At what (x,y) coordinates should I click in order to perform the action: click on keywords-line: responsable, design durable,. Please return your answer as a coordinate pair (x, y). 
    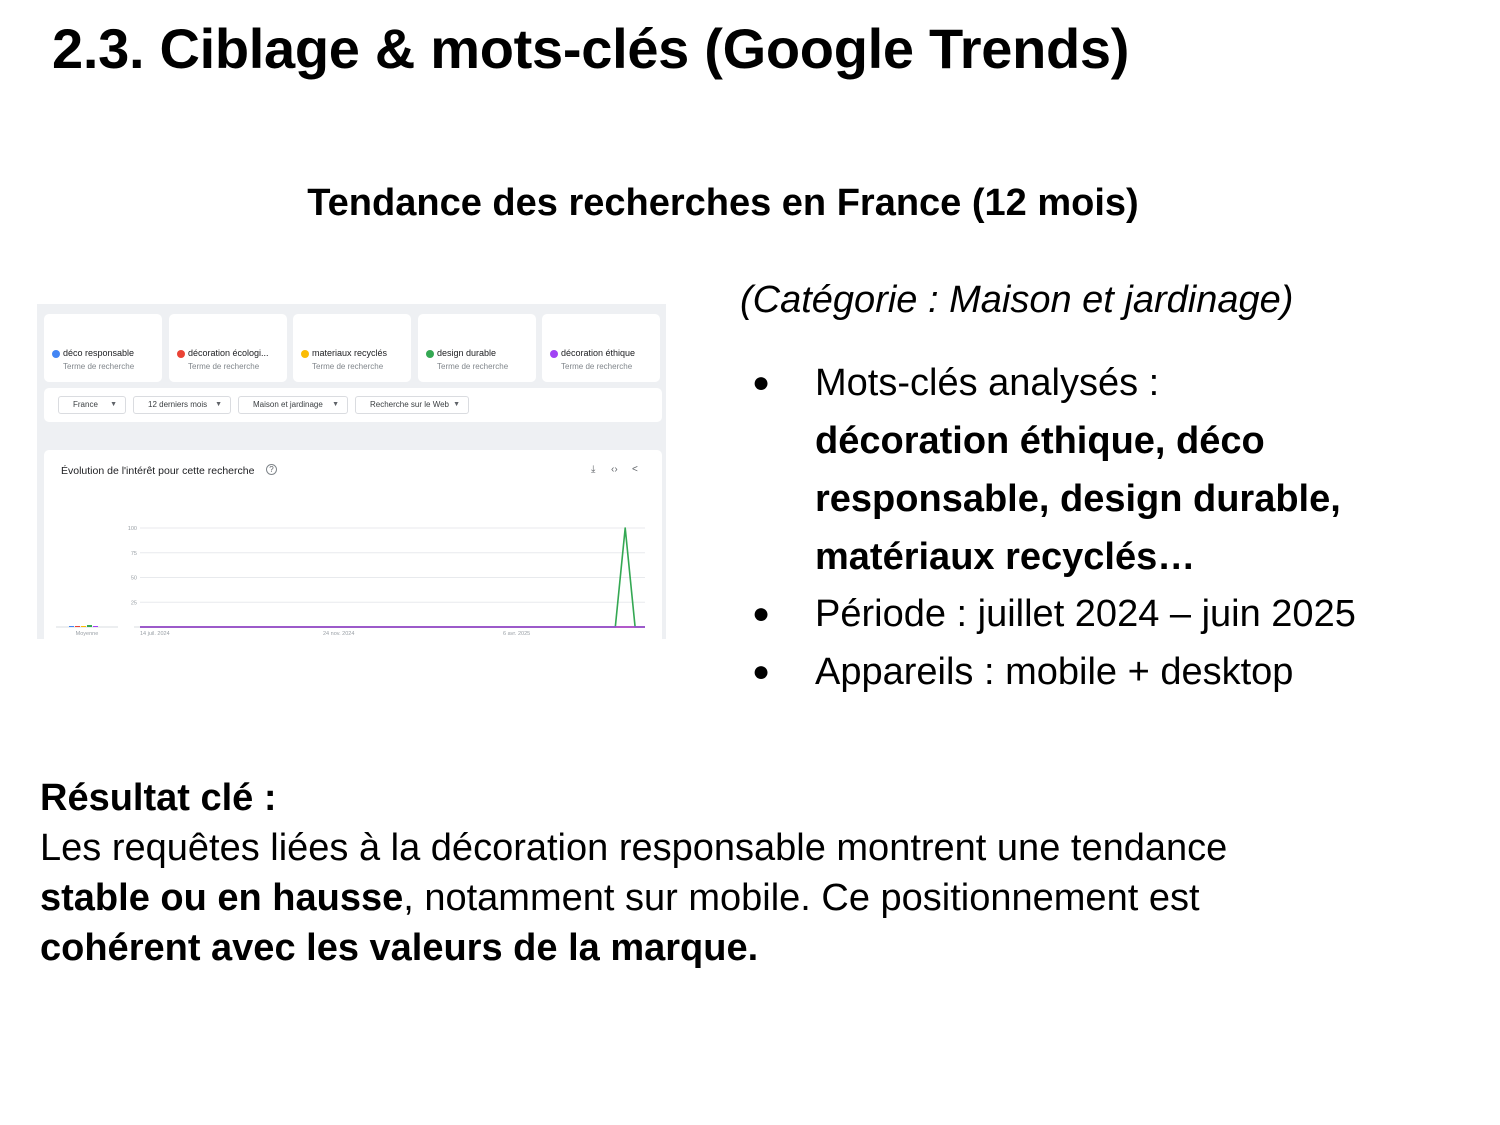
    Looking at the image, I should click on (1078, 499).